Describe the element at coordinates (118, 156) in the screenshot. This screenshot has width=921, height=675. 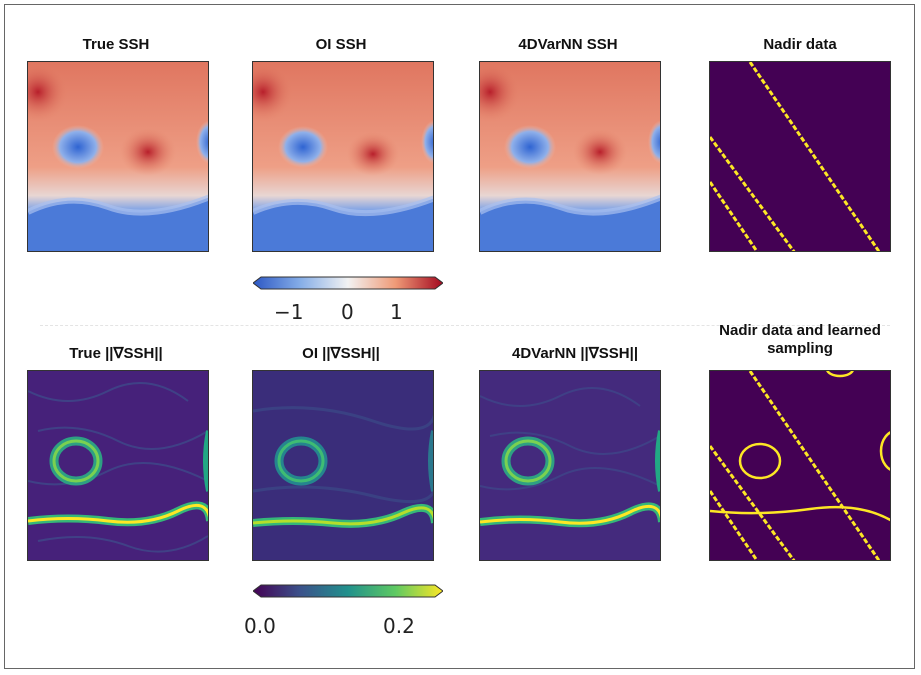
I see `panel-true-ssh` at that location.